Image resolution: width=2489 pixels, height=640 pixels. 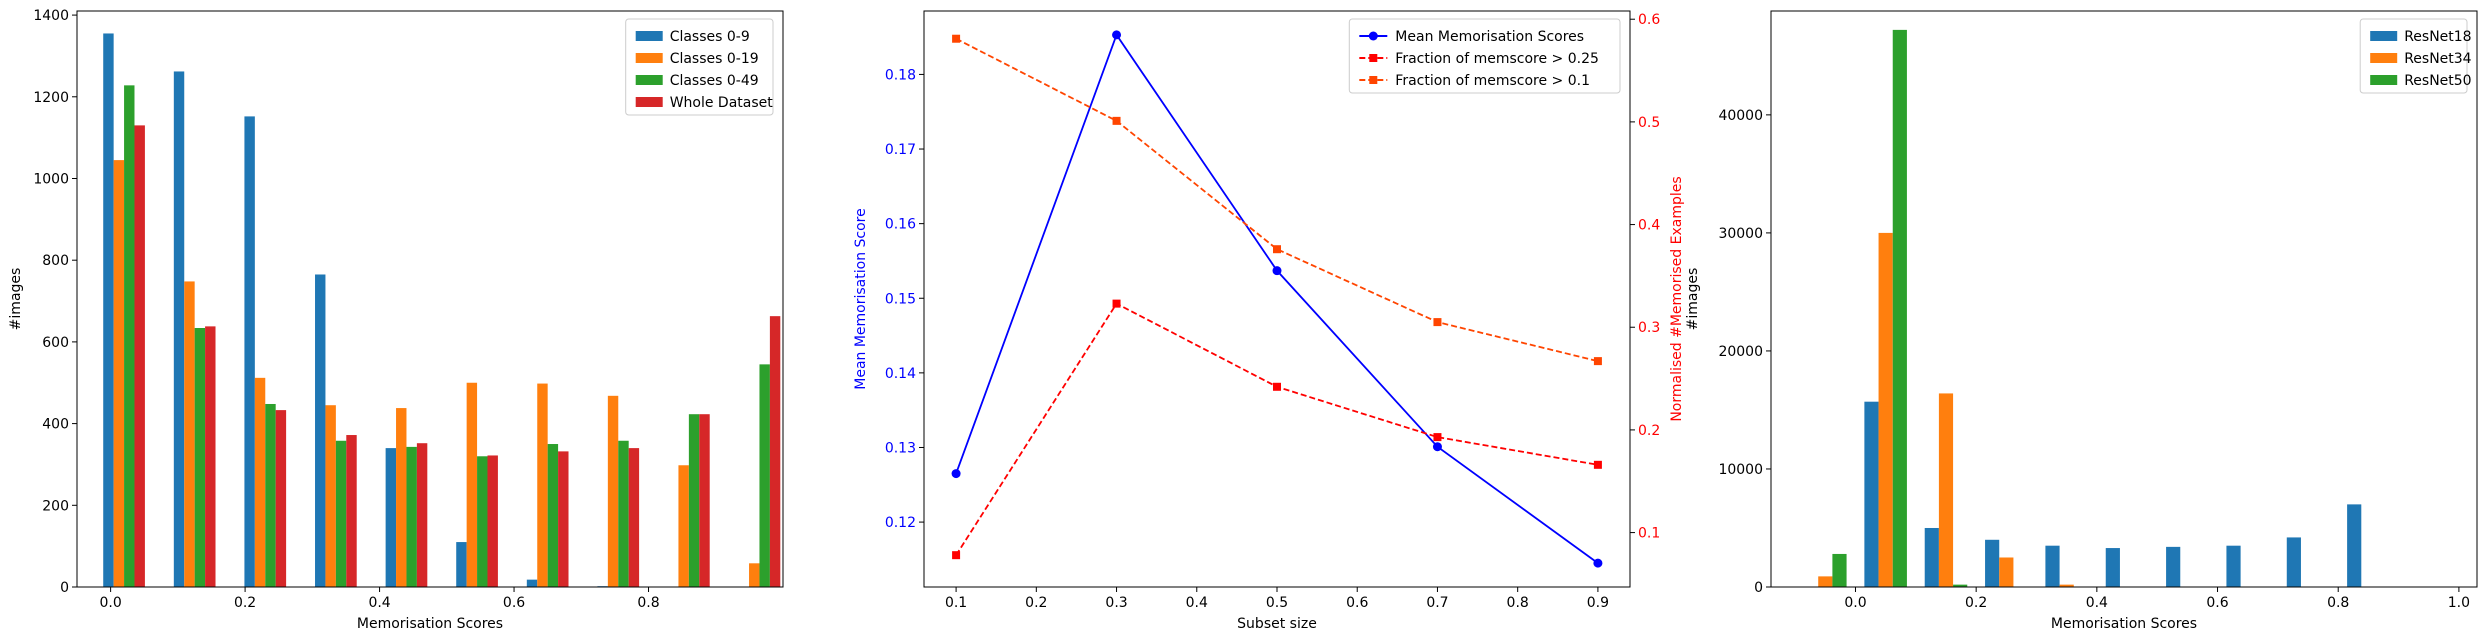 I want to click on y-tick-label: 600, so click(x=55, y=343).